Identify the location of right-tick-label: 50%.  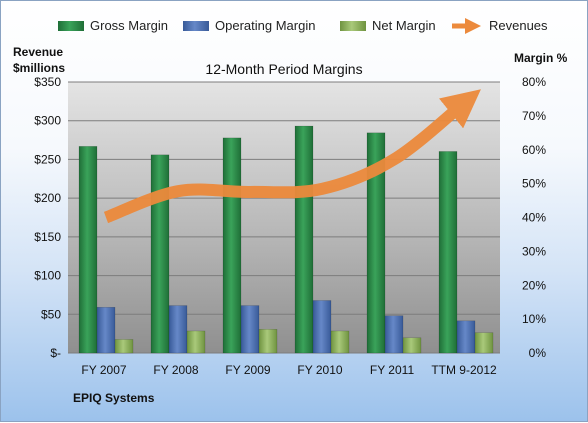
(534, 184).